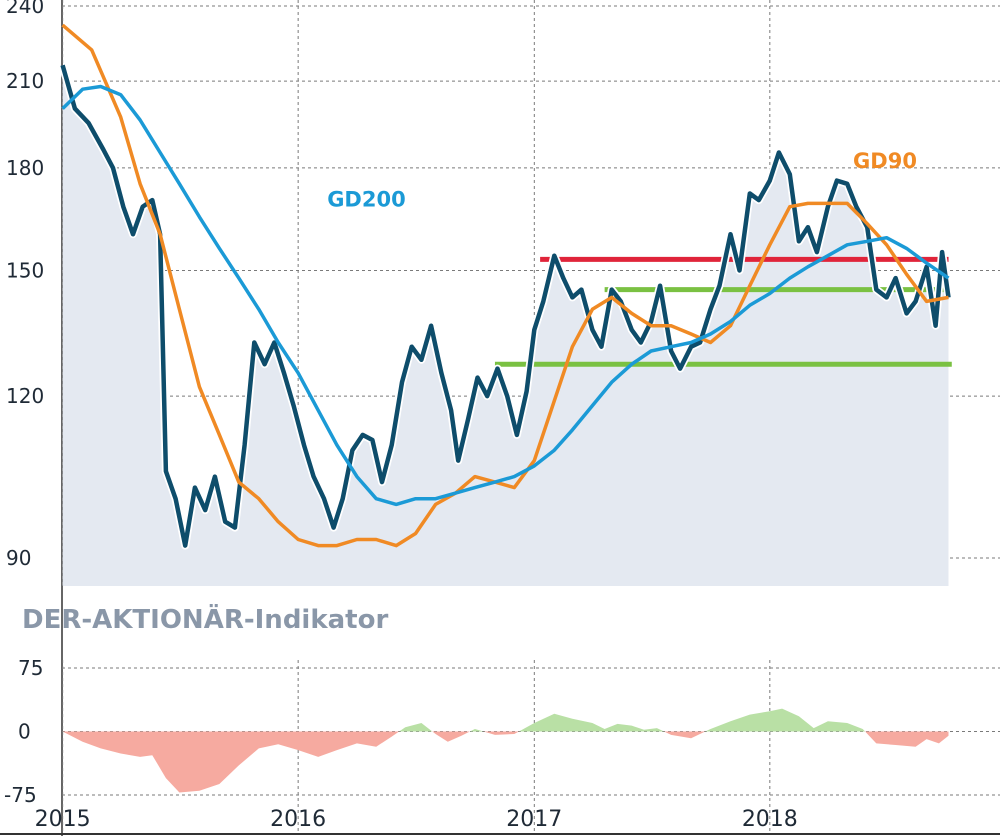 The image size is (1000, 836). What do you see at coordinates (505, 720) in the screenshot?
I see `indicator-positive-area` at bounding box center [505, 720].